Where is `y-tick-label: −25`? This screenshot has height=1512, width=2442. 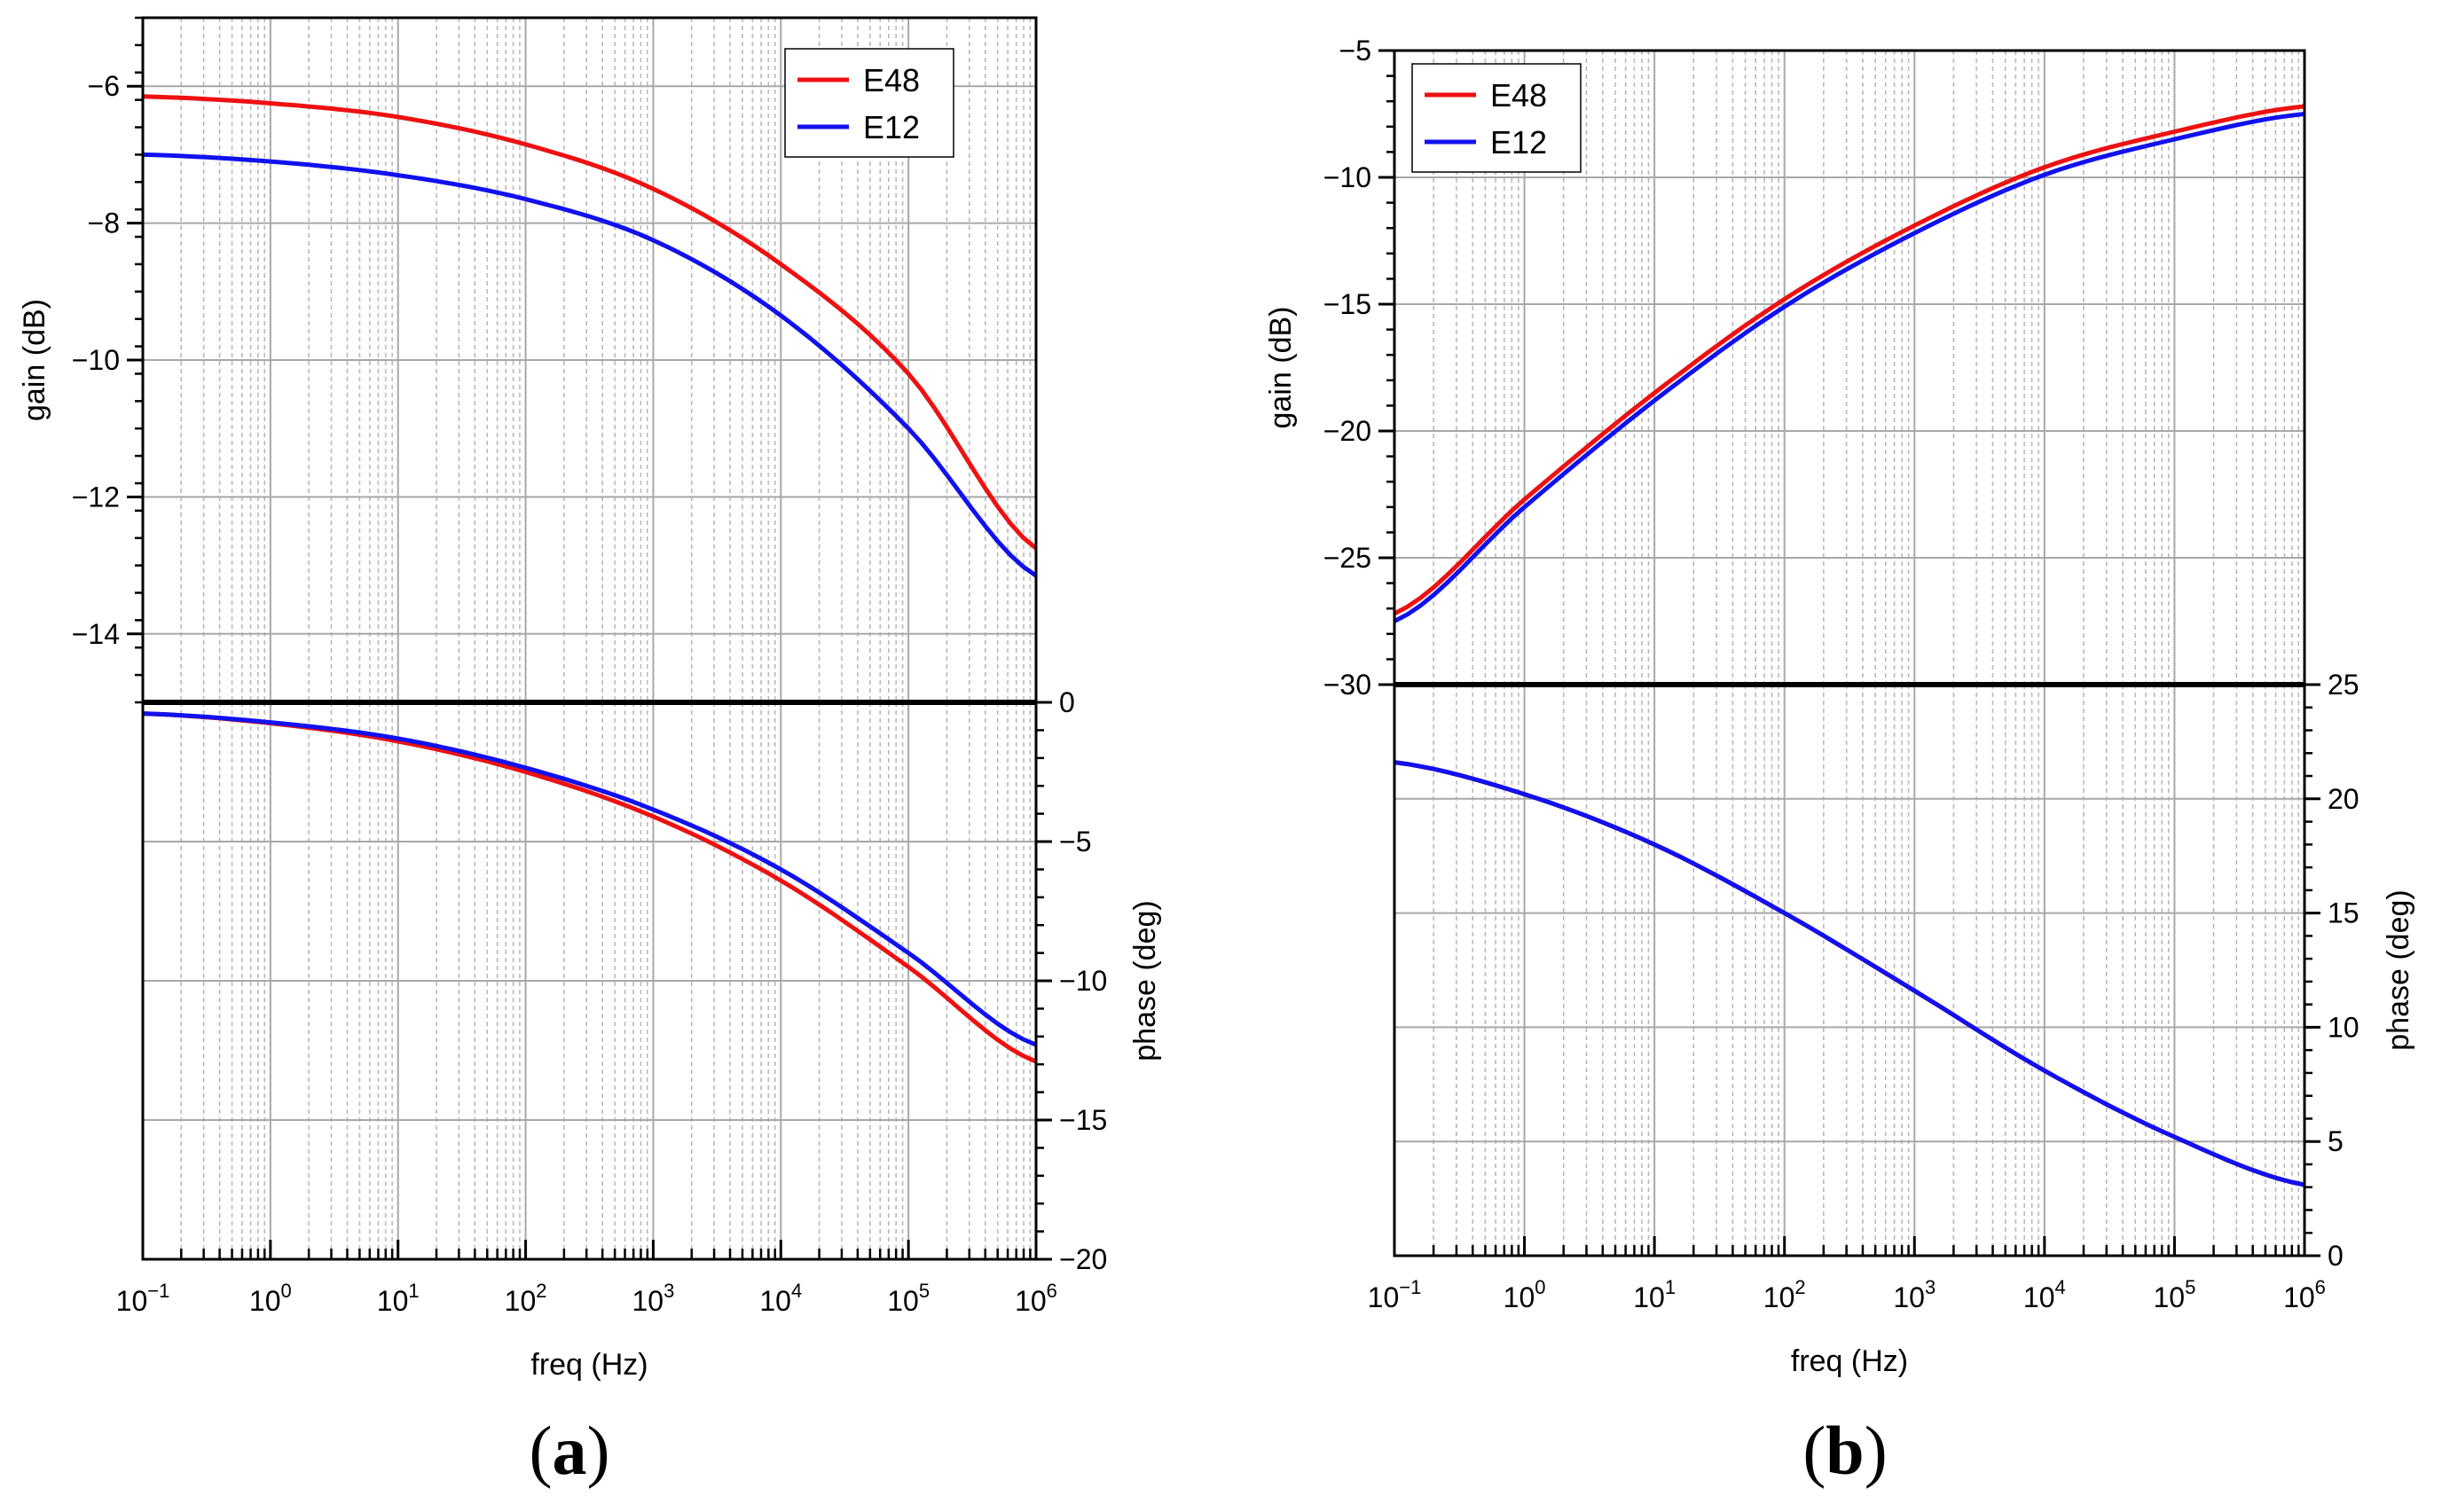 y-tick-label: −25 is located at coordinates (1347, 558).